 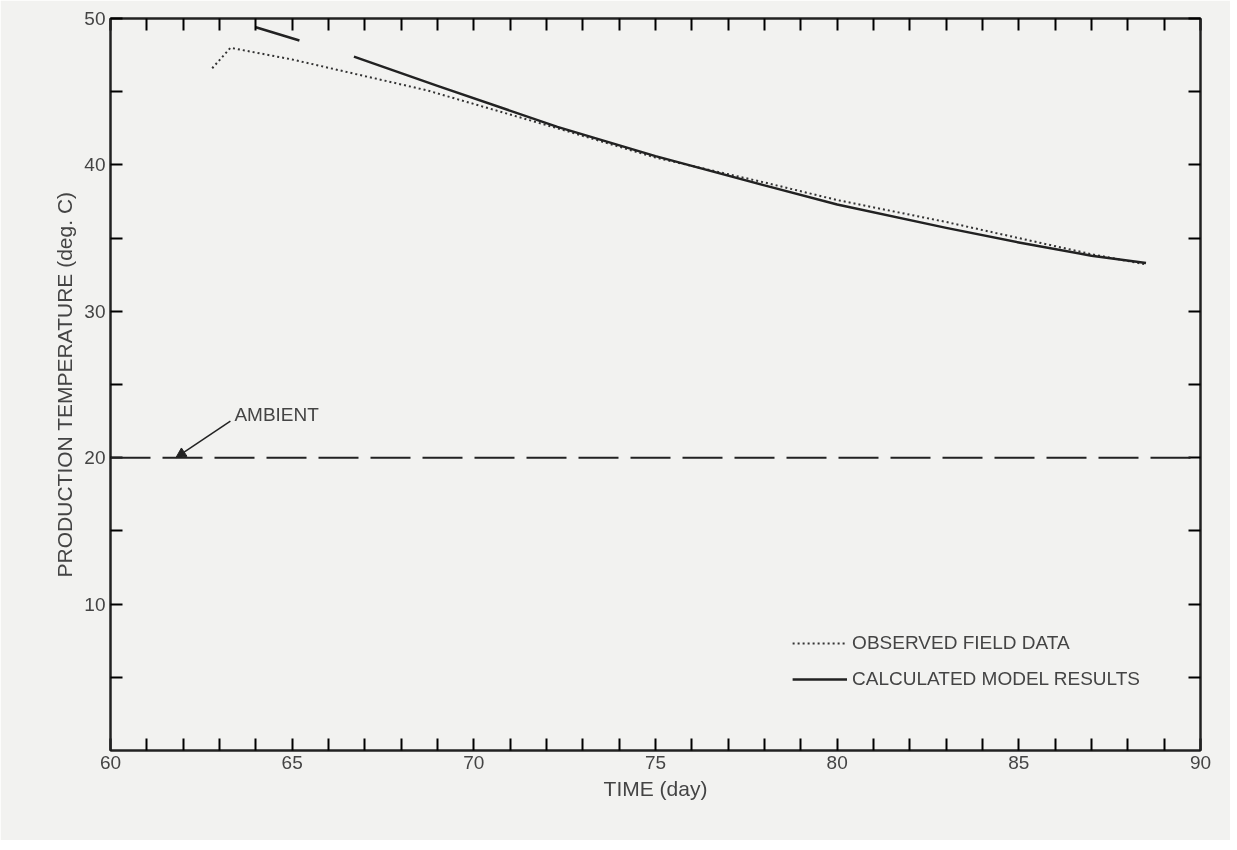 I want to click on x-tick-label: 80, so click(x=837, y=762).